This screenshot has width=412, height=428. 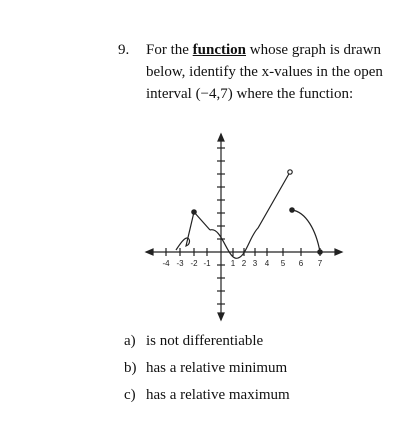 What do you see at coordinates (267, 263) in the screenshot?
I see `x-tick-label: 4` at bounding box center [267, 263].